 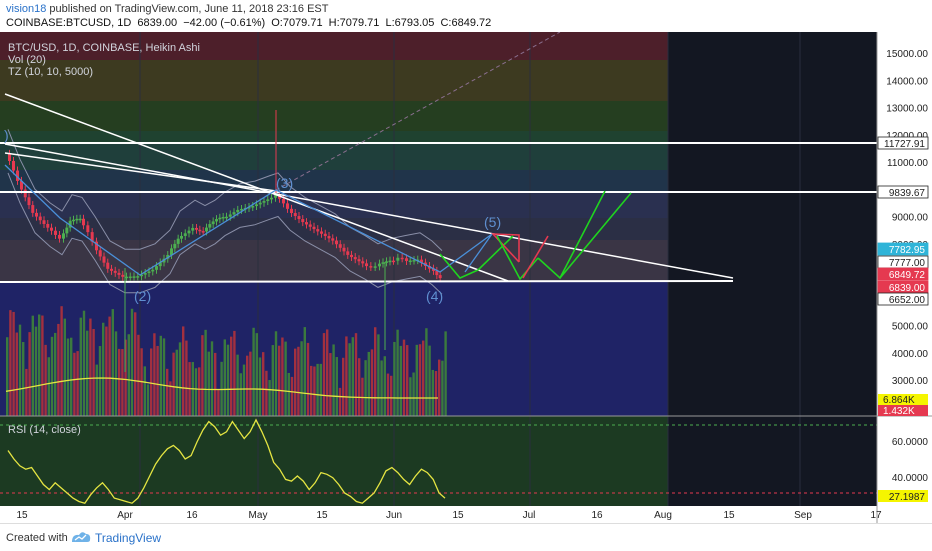 What do you see at coordinates (910, 354) in the screenshot?
I see `price-tick-label: 4000.00` at bounding box center [910, 354].